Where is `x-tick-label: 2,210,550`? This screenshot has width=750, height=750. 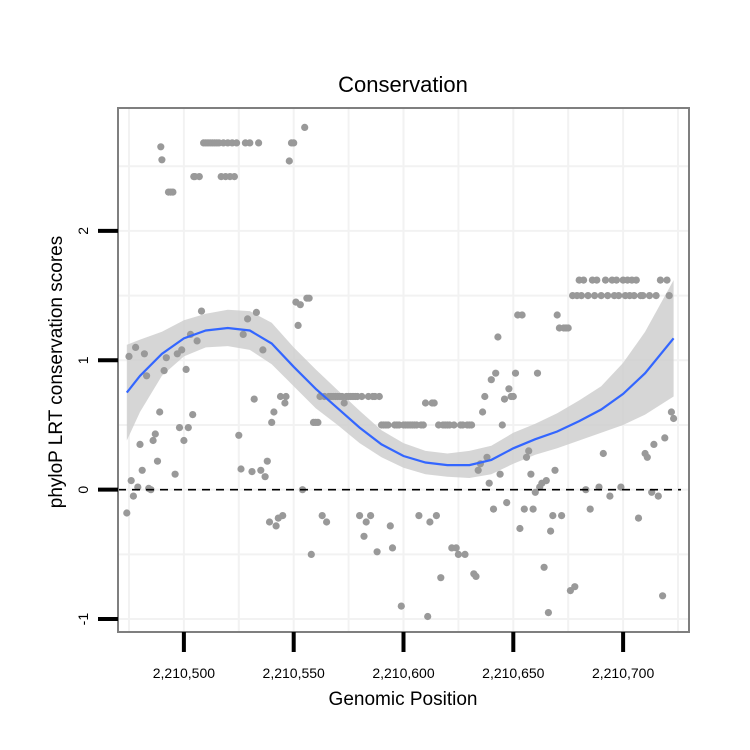 x-tick-label: 2,210,550 is located at coordinates (294, 673).